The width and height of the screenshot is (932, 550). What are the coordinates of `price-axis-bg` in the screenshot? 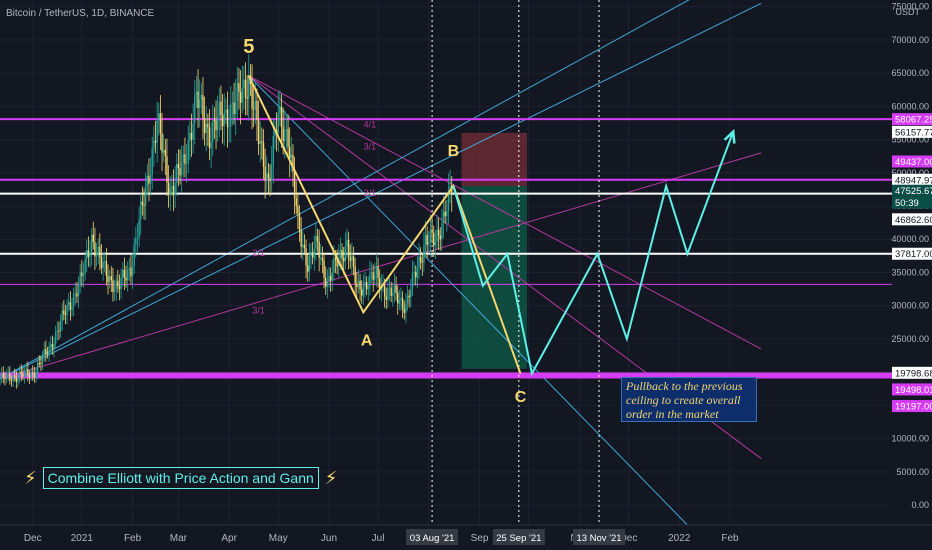 It's located at (912, 275).